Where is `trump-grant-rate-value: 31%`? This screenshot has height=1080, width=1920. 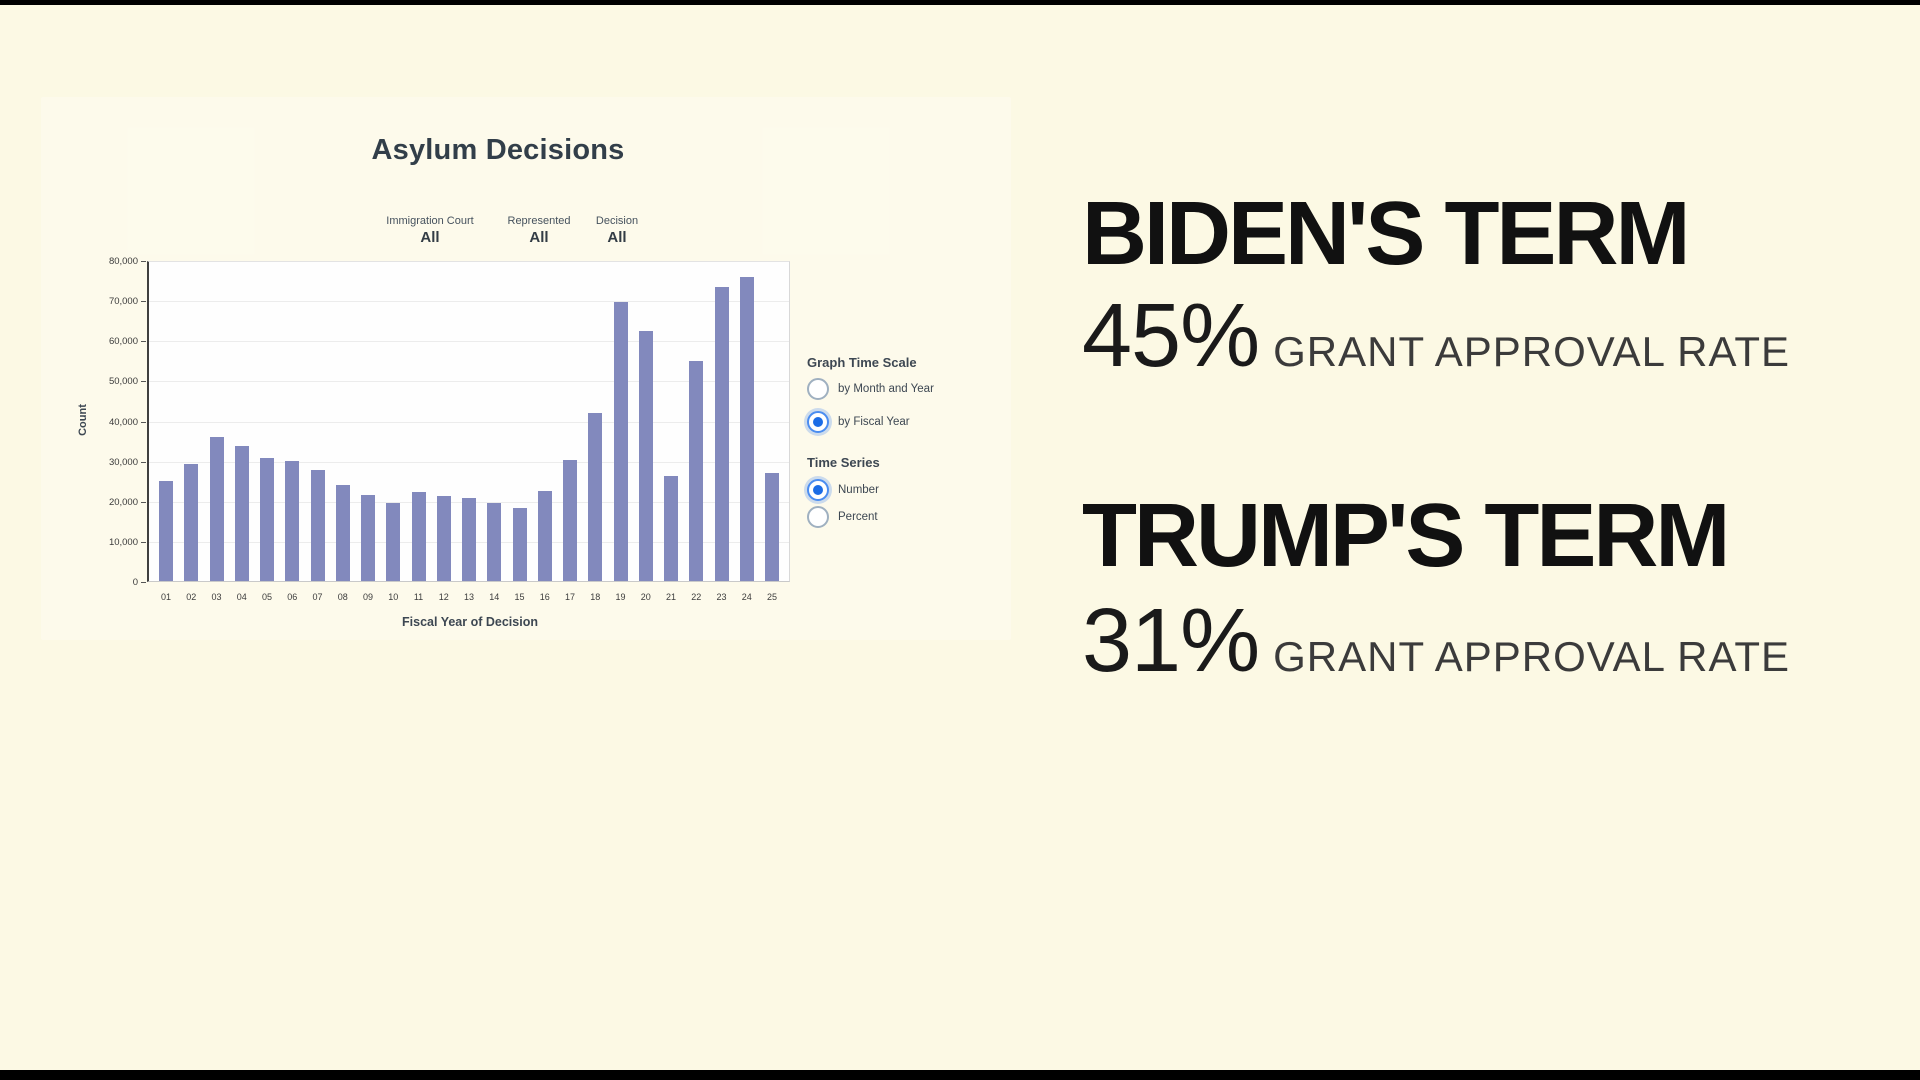
trump-grant-rate-value: 31% is located at coordinates (1171, 641).